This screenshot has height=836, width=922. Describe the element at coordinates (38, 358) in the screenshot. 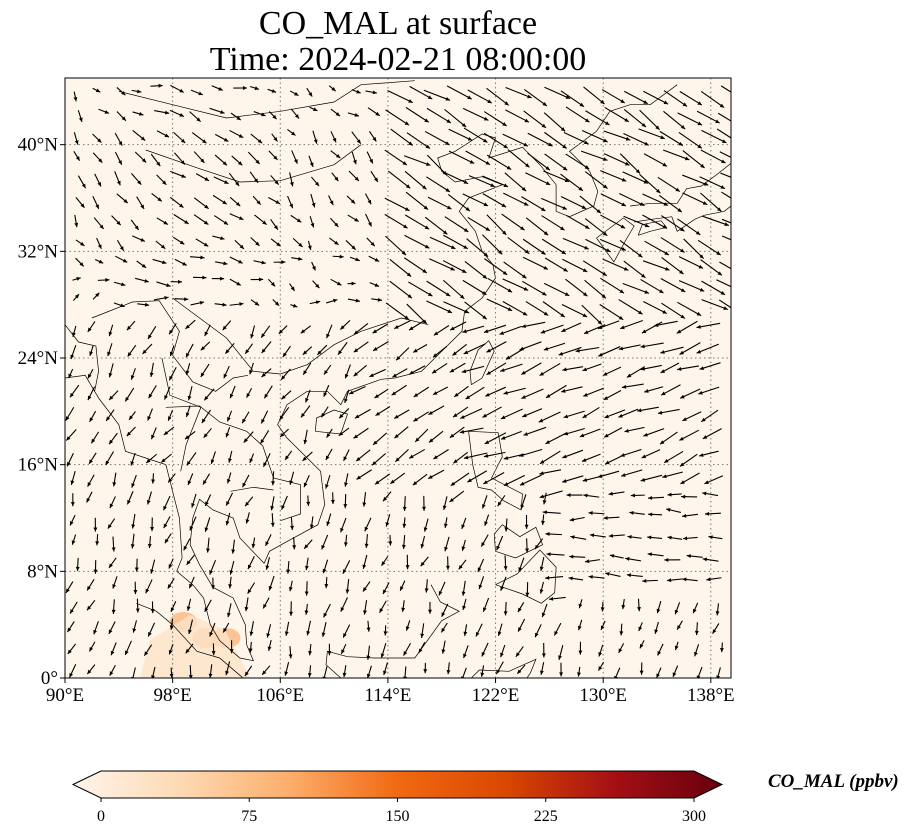

I see `lat-tick-label: 24°N` at that location.